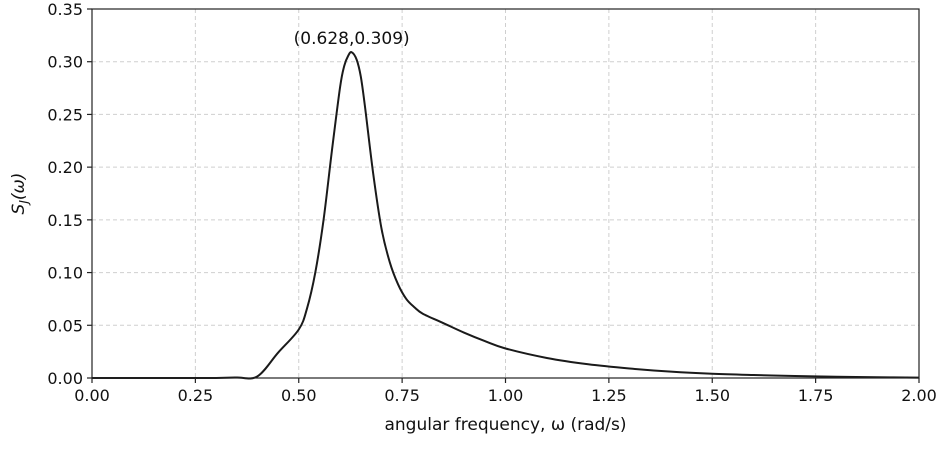  What do you see at coordinates (609, 395) in the screenshot?
I see `x-tick-label: 1.25` at bounding box center [609, 395].